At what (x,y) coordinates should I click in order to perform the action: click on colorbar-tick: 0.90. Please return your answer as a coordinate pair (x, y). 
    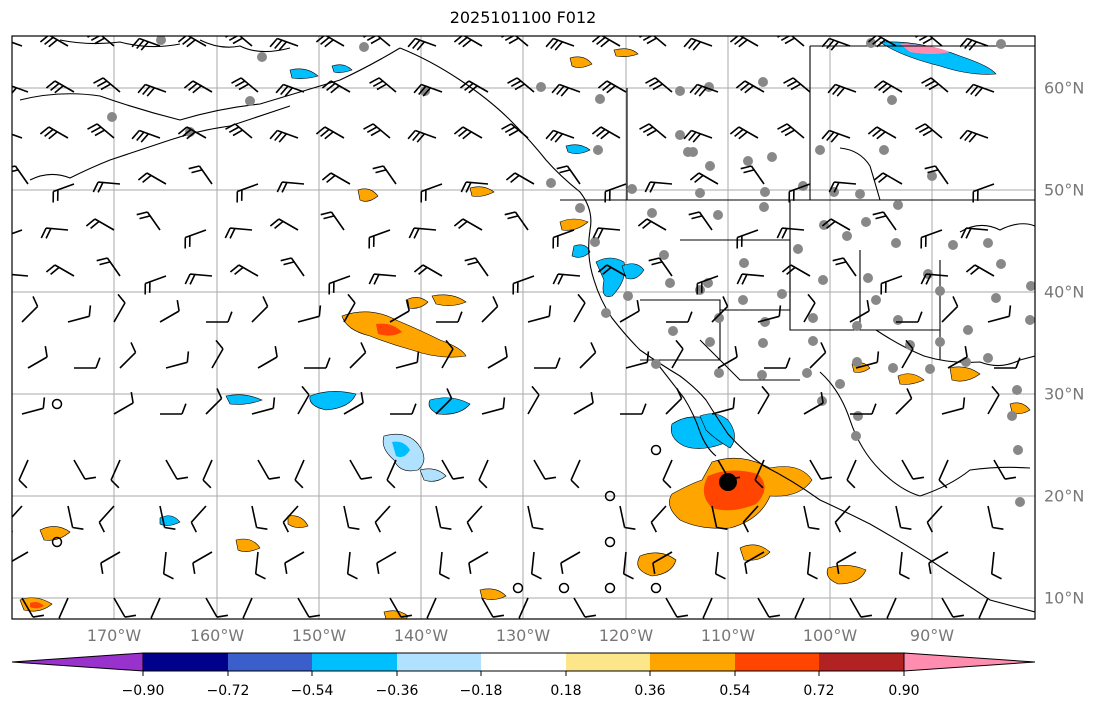
    Looking at the image, I should click on (904, 691).